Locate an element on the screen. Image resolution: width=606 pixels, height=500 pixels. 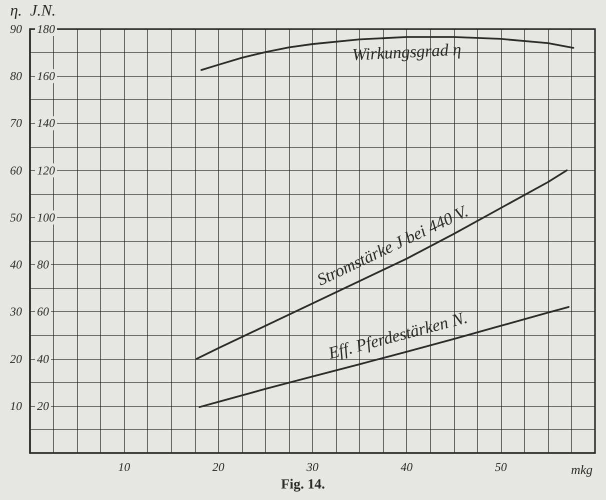
y-tick-label: 30 is located at coordinates (15, 311).